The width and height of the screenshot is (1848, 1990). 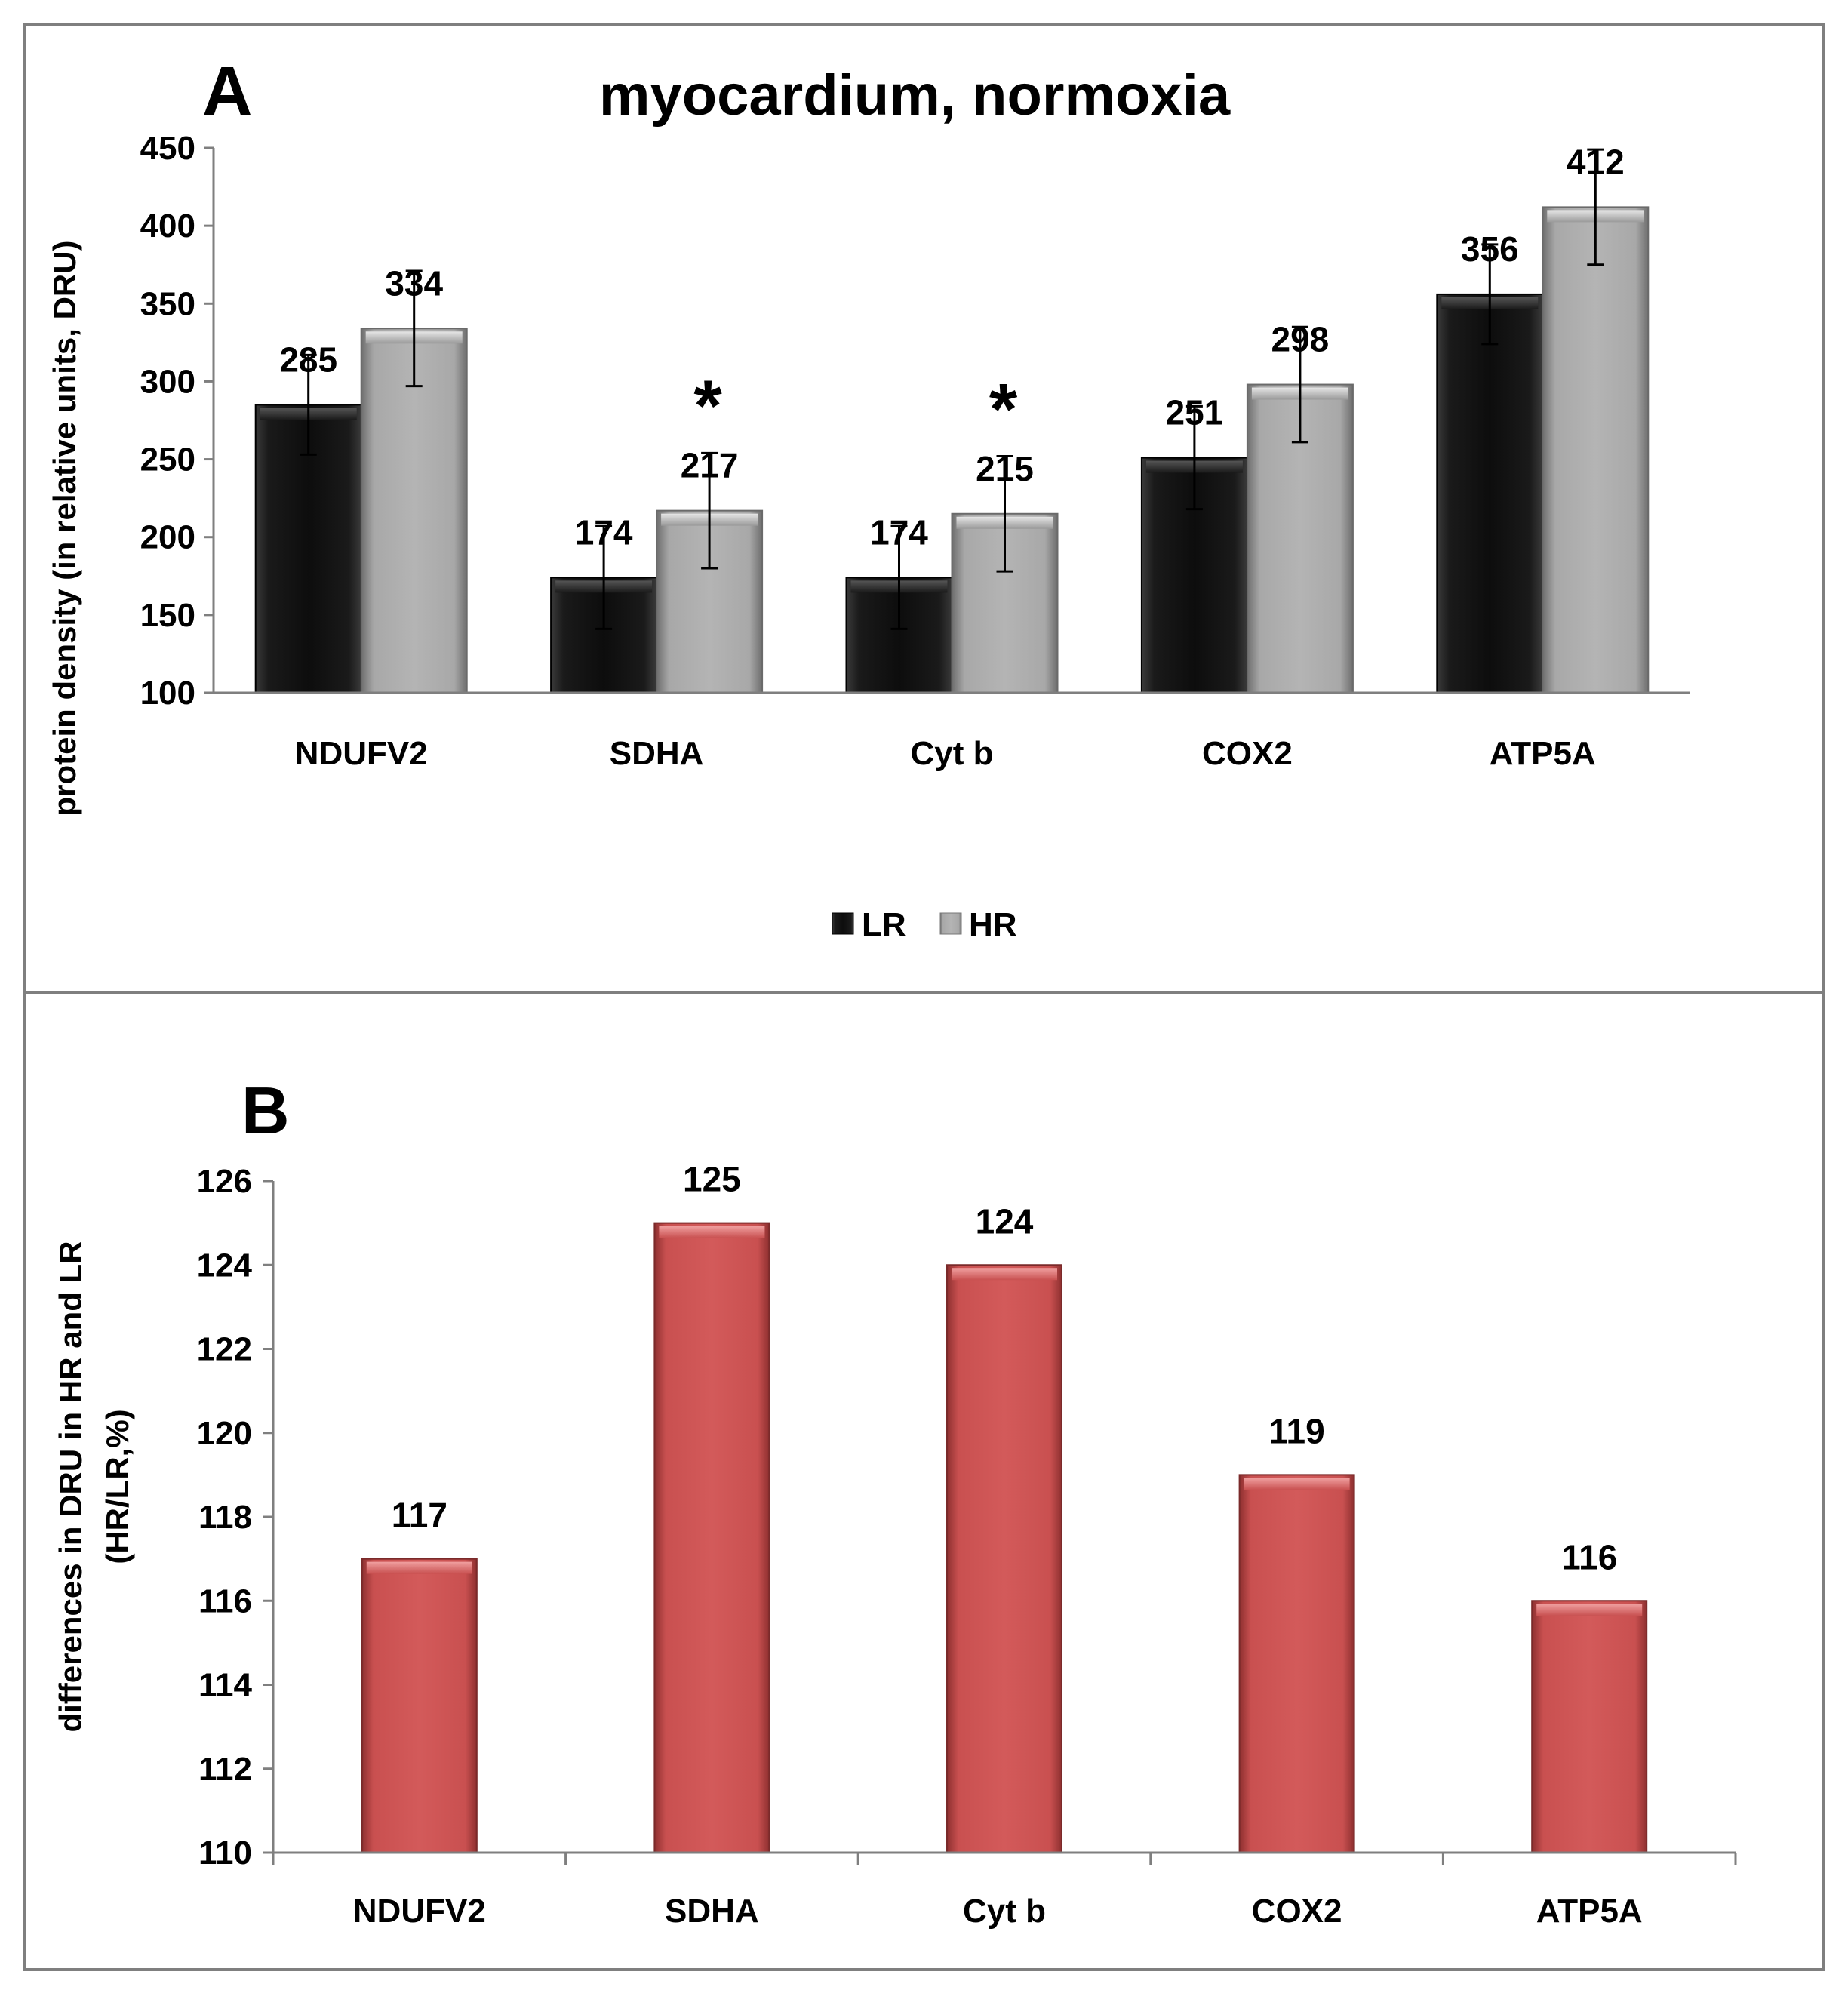 What do you see at coordinates (224, 1181) in the screenshot?
I see `y-tick-label: 126` at bounding box center [224, 1181].